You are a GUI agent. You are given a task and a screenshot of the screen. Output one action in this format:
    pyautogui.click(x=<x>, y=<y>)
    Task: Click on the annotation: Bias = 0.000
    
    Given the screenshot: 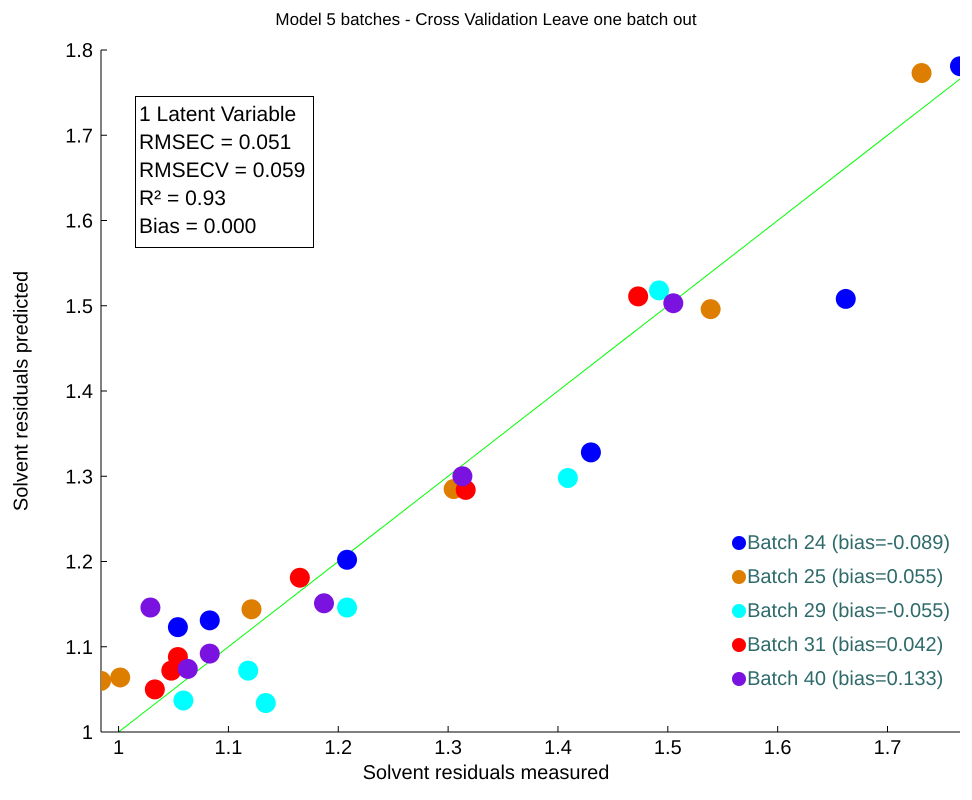 What is the action you would take?
    pyautogui.click(x=198, y=227)
    